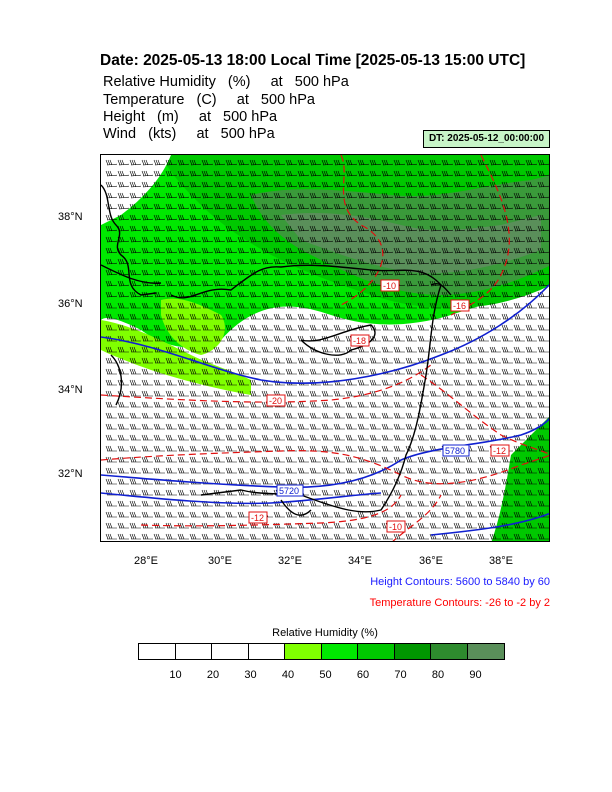  Describe the element at coordinates (360, 561) in the screenshot. I see `x-tick: 34°E` at that location.